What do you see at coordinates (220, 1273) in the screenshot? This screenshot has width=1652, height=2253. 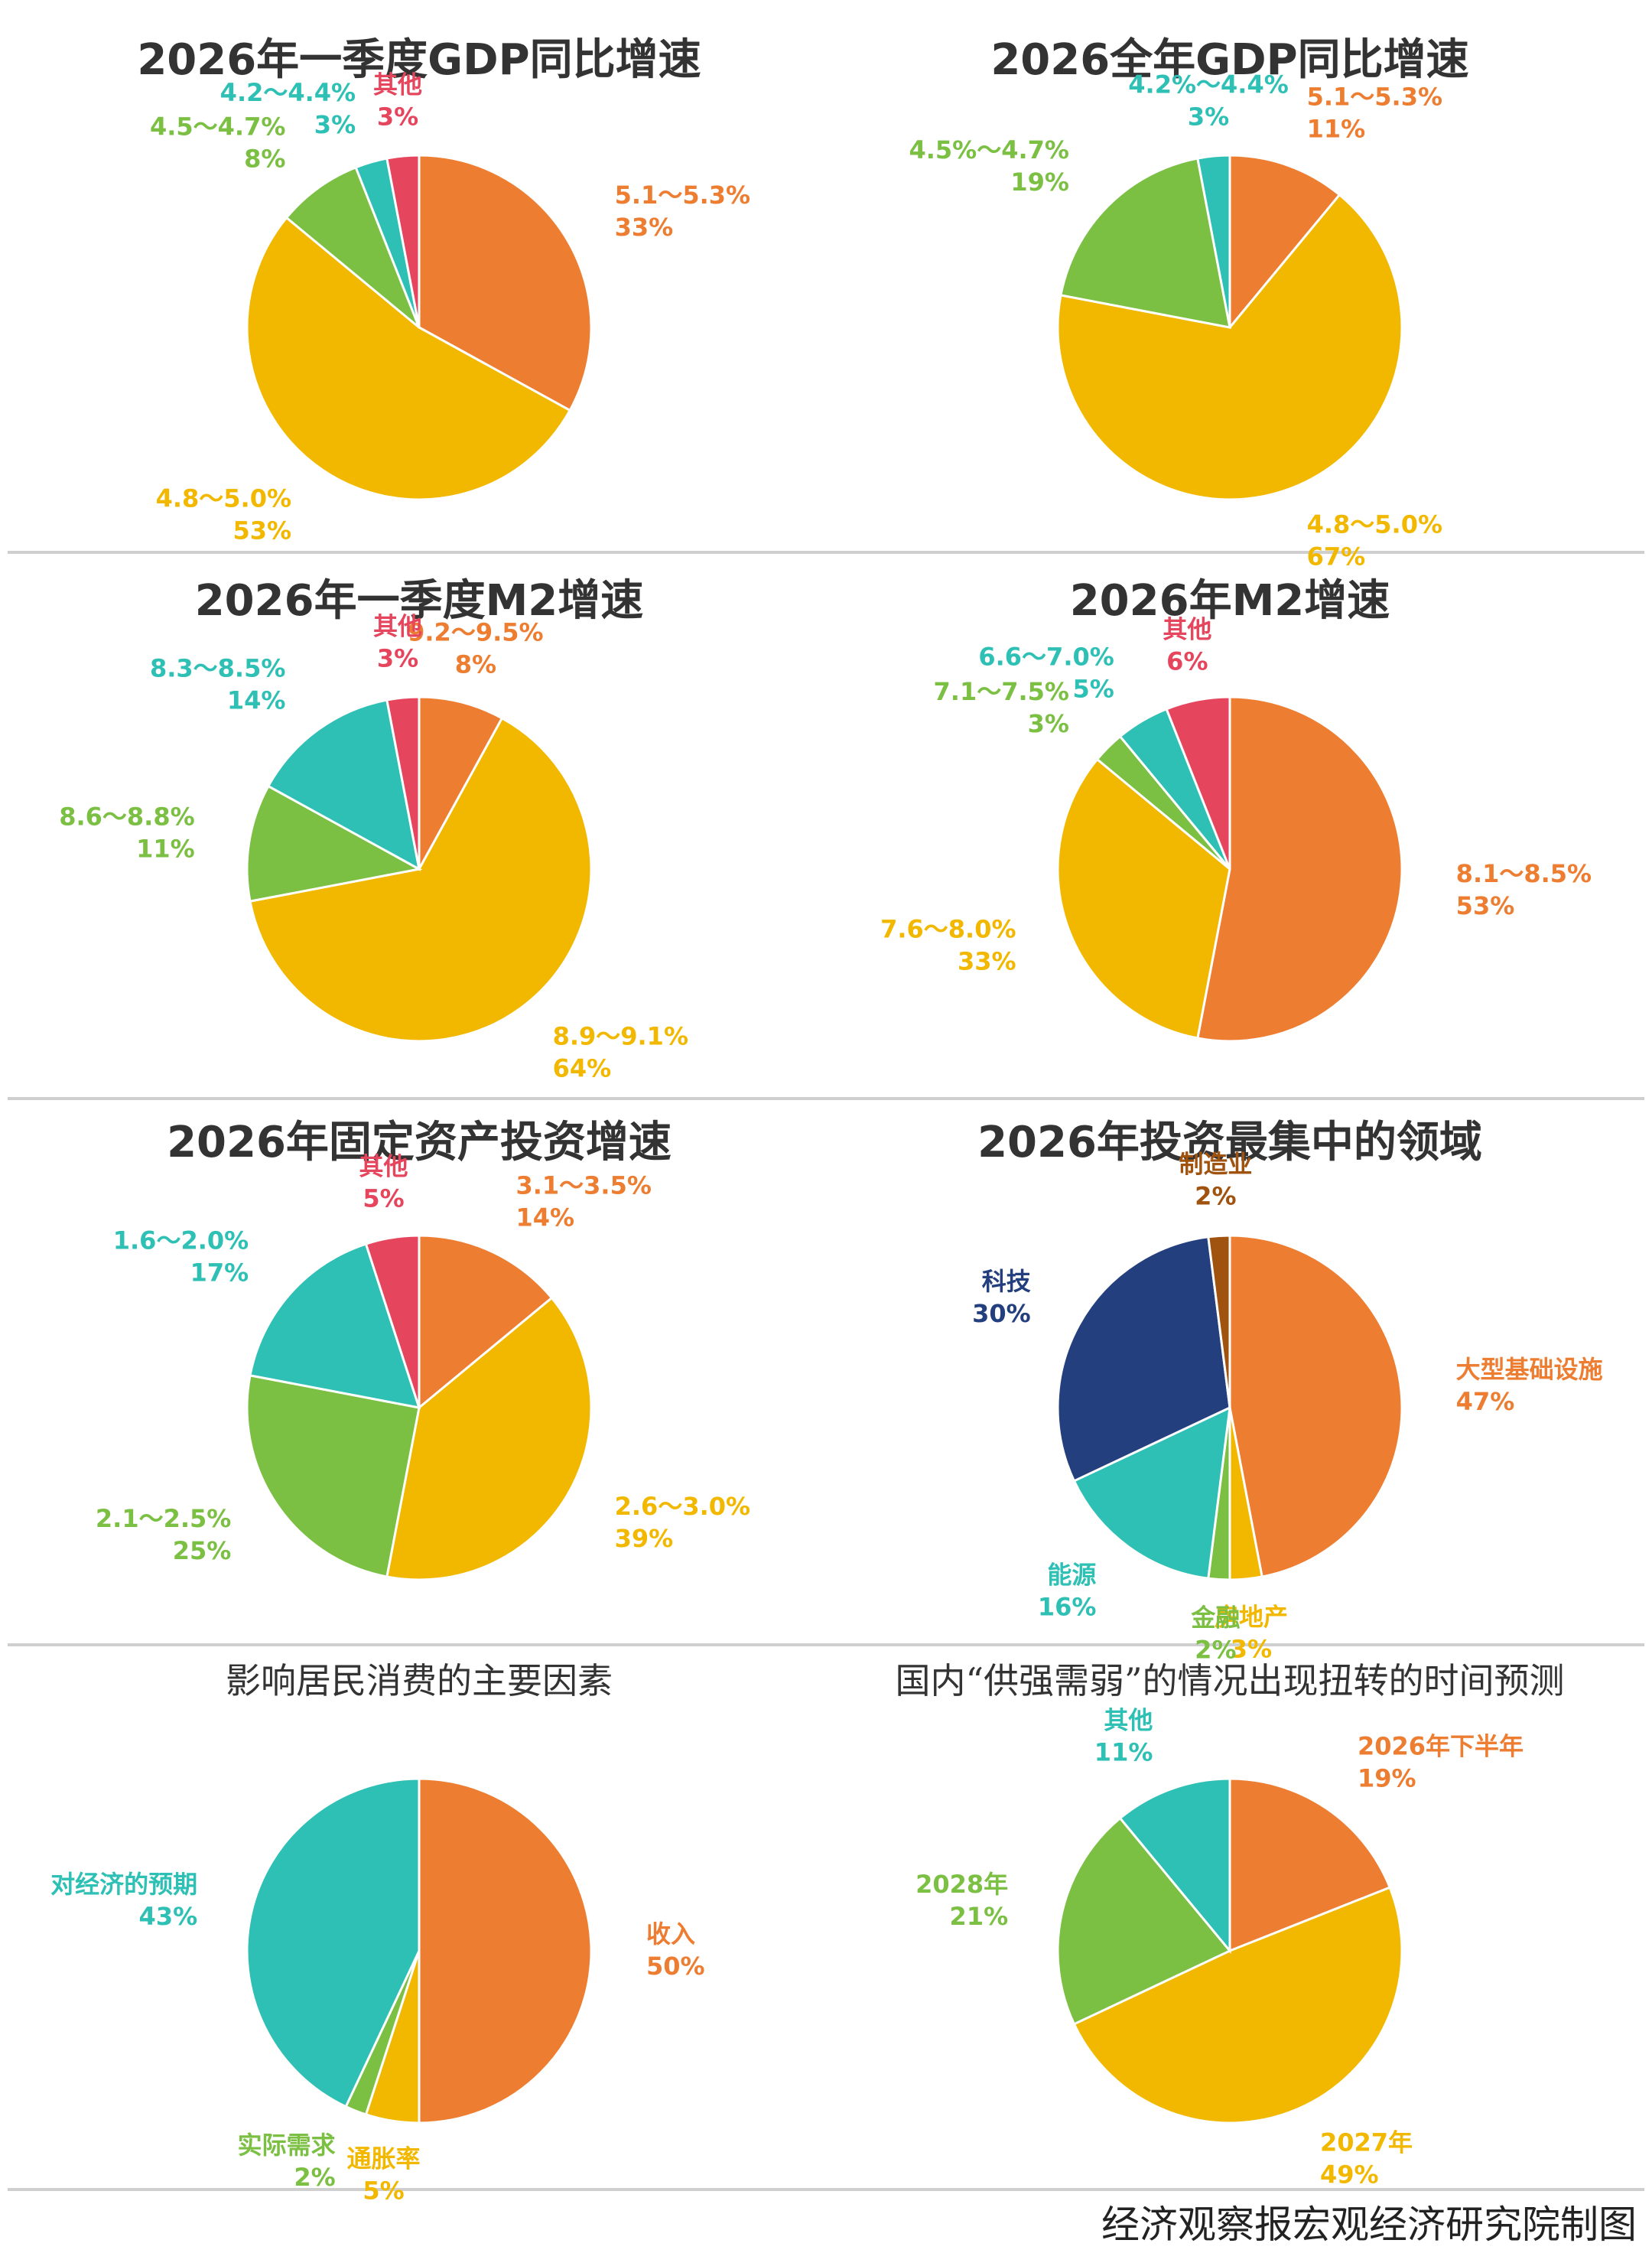 I see `slice-value-label: 17%` at bounding box center [220, 1273].